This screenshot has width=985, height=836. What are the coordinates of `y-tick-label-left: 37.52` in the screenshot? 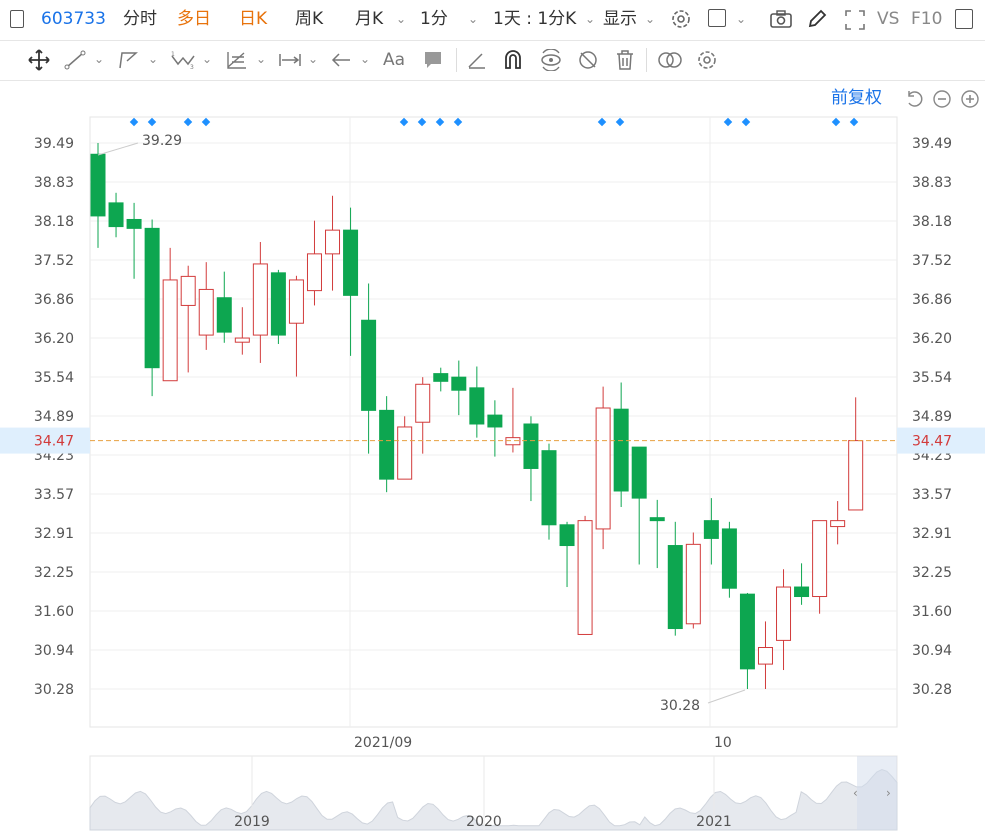 It's located at (54, 261).